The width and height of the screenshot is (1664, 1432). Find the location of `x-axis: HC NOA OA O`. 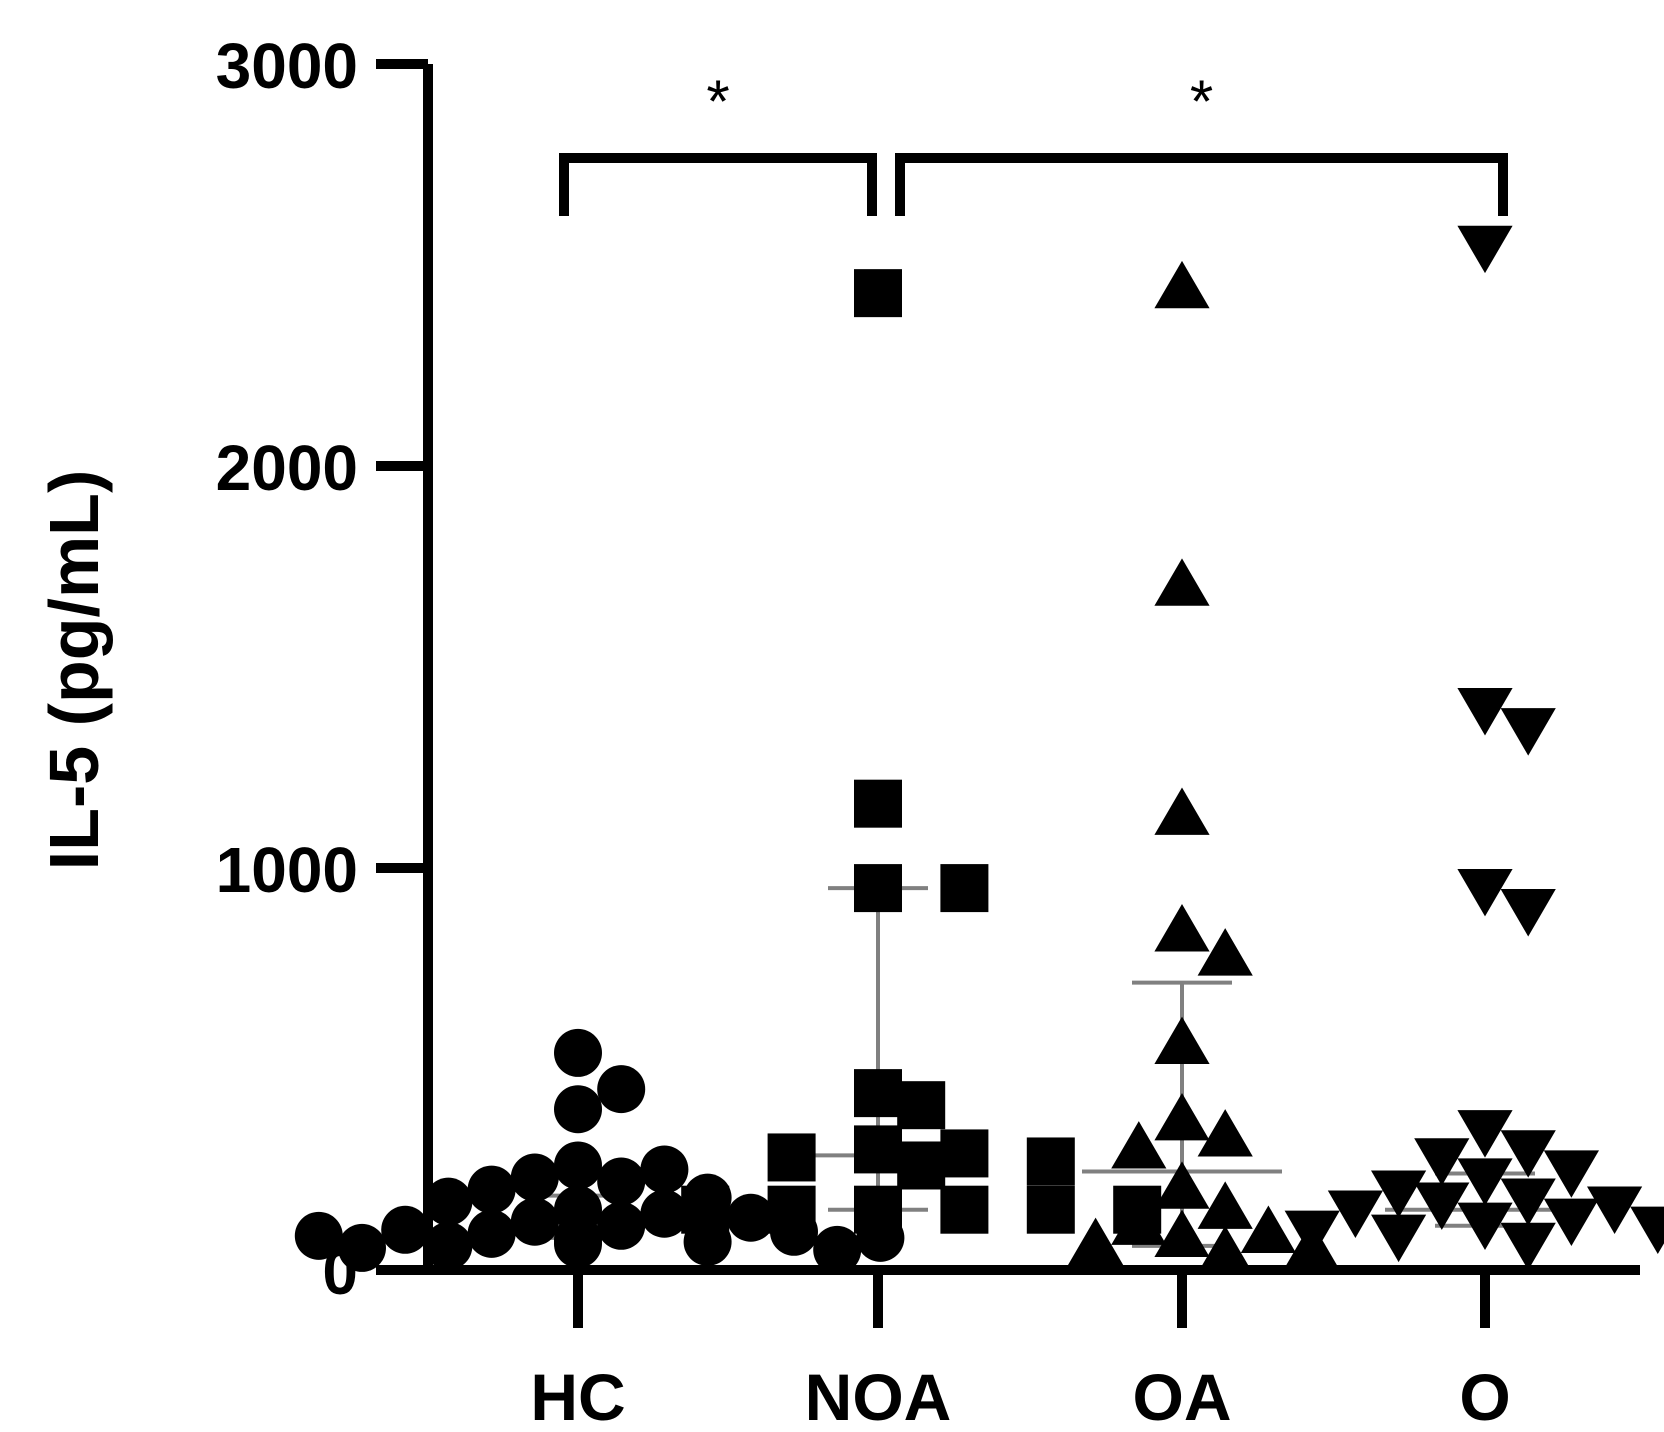

x-axis: HC NOA OA O is located at coordinates (1031, 1348).